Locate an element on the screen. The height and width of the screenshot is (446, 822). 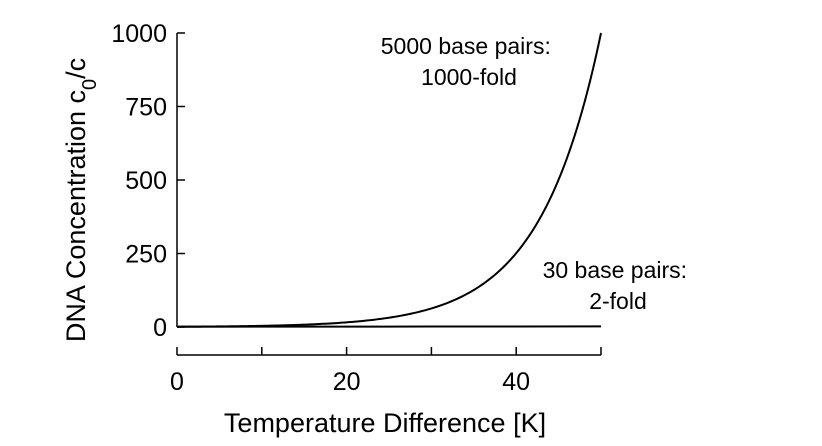
x-tick-label: 0 is located at coordinates (177, 382).